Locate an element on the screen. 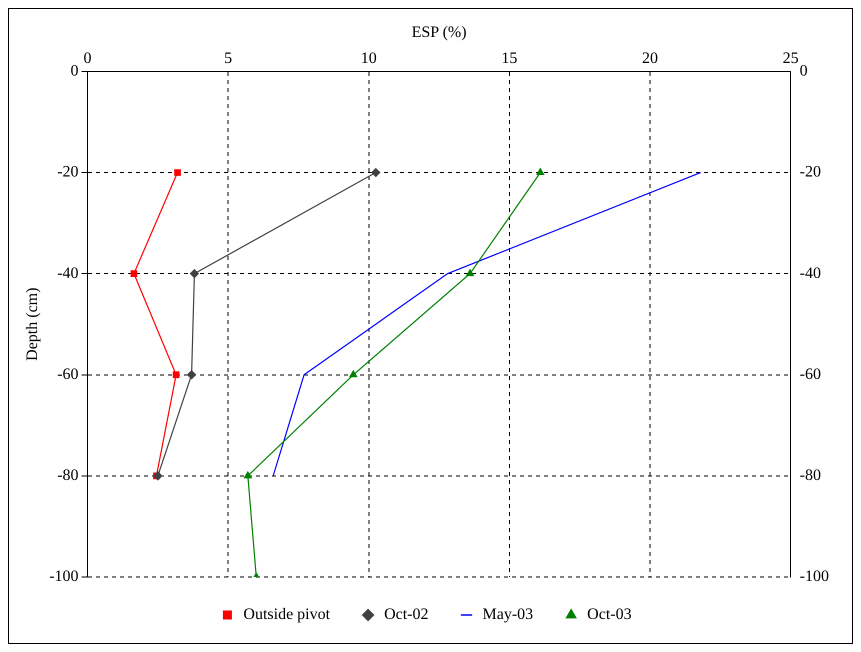 The image size is (861, 652). y2-tick-label: -40 is located at coordinates (810, 273).